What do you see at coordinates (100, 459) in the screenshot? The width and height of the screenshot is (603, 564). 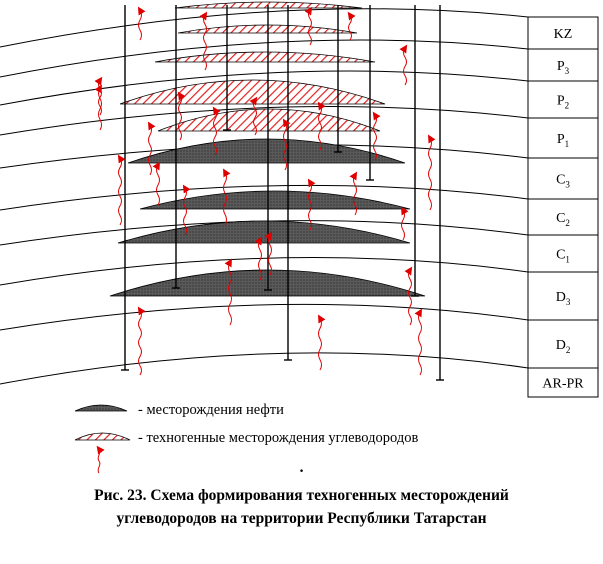 I see `legend-arrow-icon` at bounding box center [100, 459].